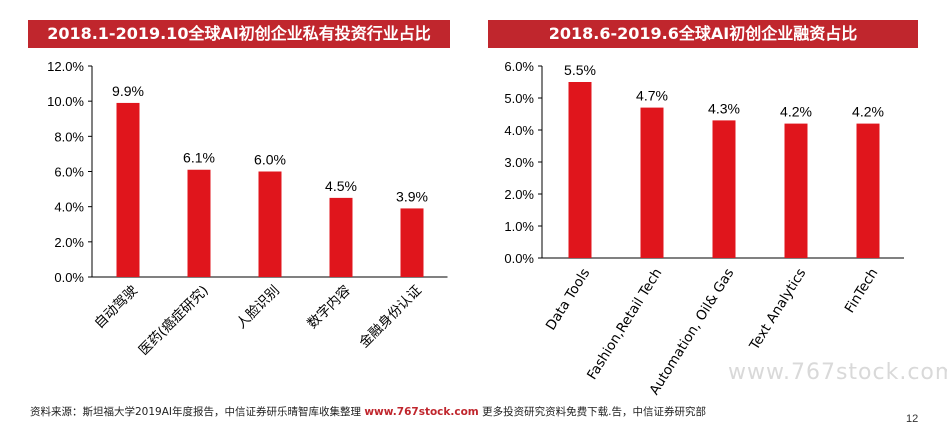 Image resolution: width=947 pixels, height=439 pixels. What do you see at coordinates (69, 242) in the screenshot?
I see `left-y-tick-label: 2.0%` at bounding box center [69, 242].